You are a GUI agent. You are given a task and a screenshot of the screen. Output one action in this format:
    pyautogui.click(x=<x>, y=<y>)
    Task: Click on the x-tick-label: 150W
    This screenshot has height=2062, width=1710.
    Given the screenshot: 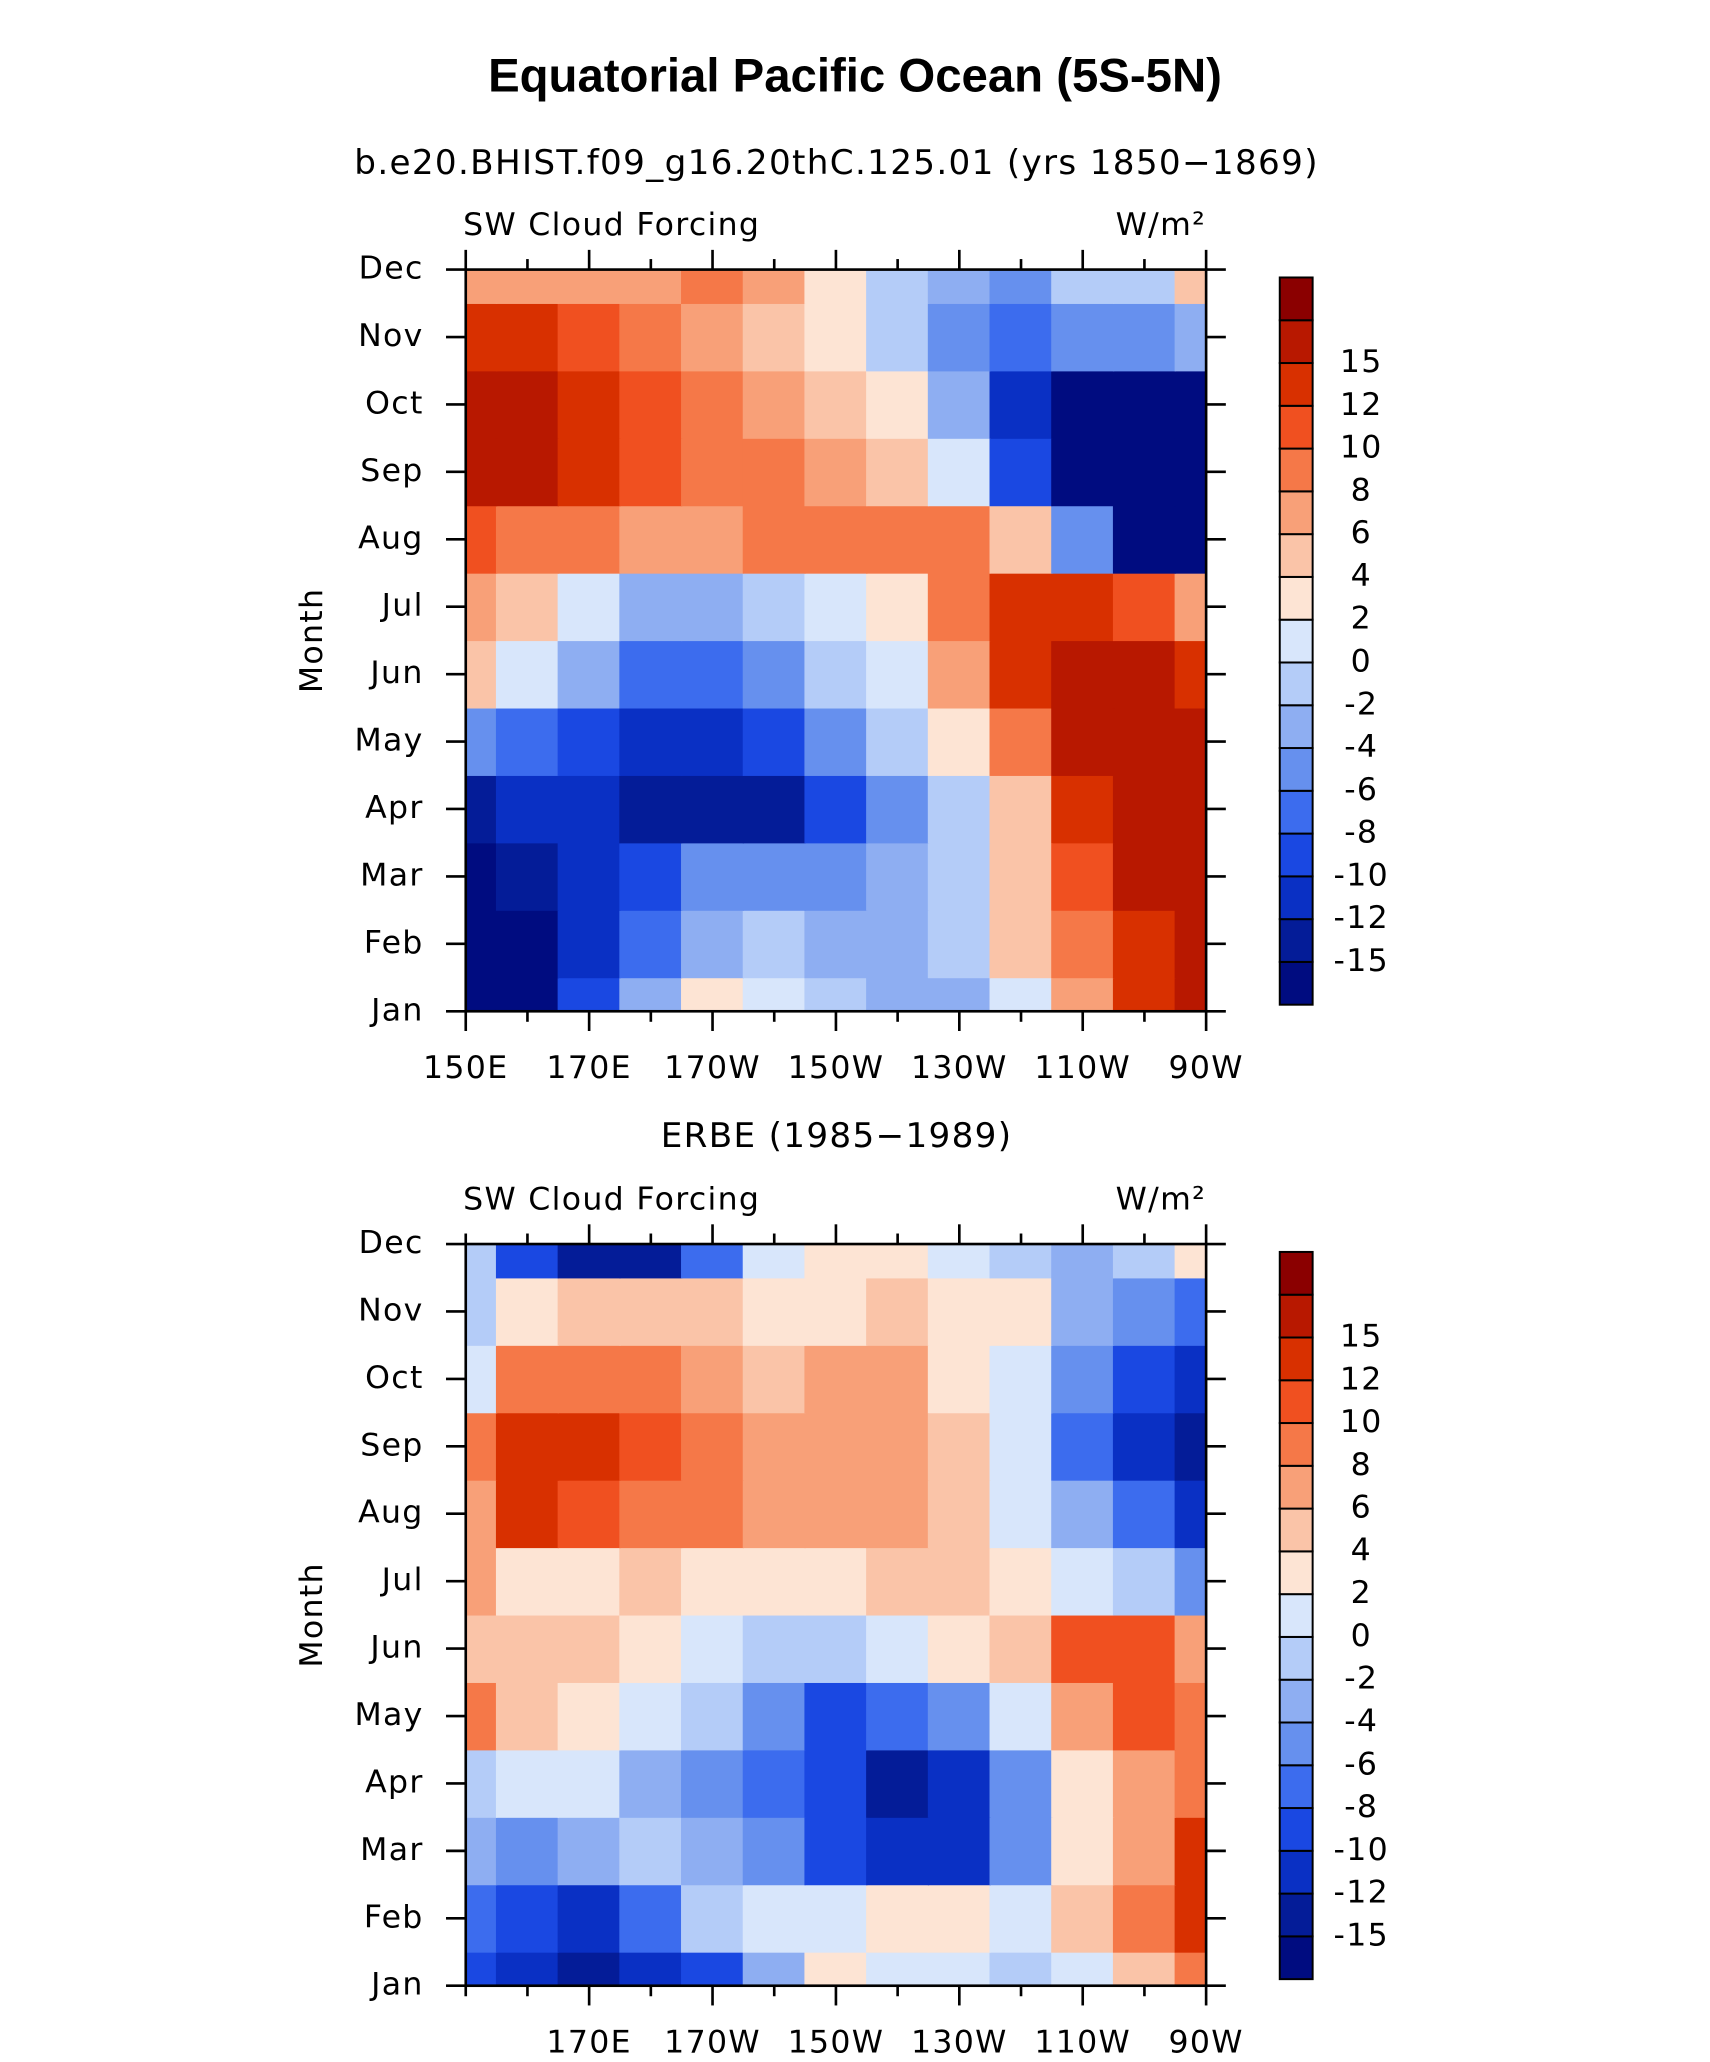 What is the action you would take?
    pyautogui.click(x=836, y=2043)
    